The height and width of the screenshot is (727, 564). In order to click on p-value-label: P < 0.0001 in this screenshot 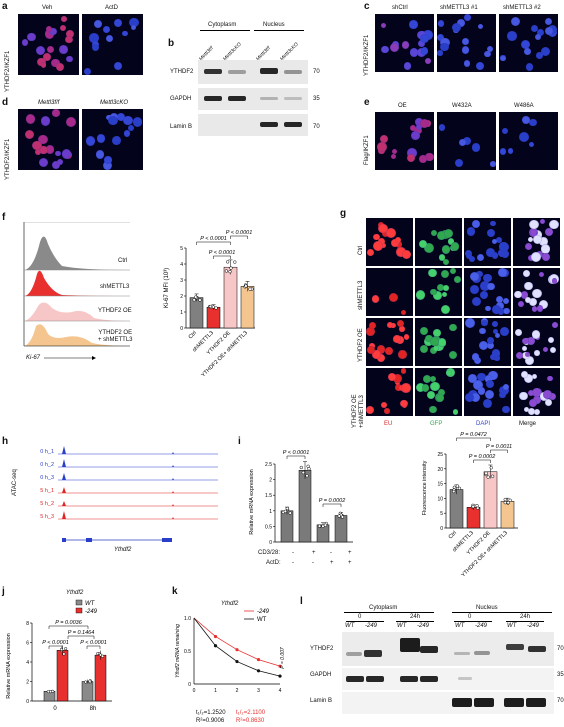, I will do `click(213, 239)`.